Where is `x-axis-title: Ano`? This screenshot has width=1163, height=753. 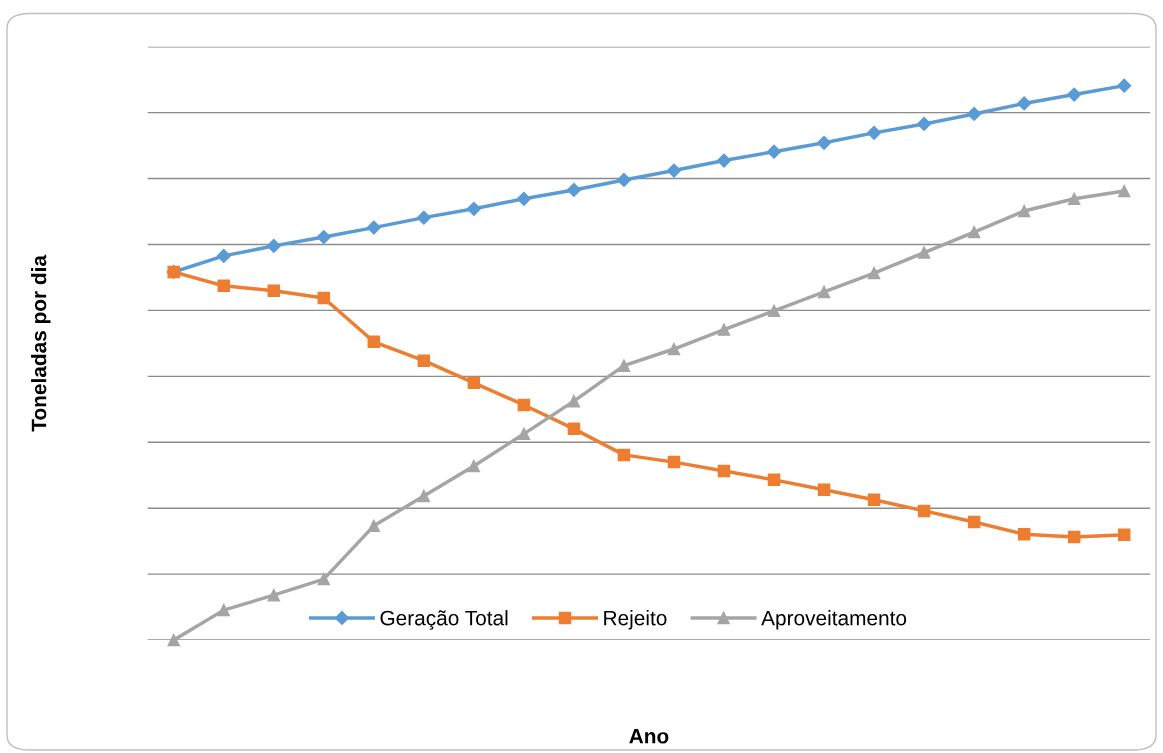 x-axis-title: Ano is located at coordinates (649, 736).